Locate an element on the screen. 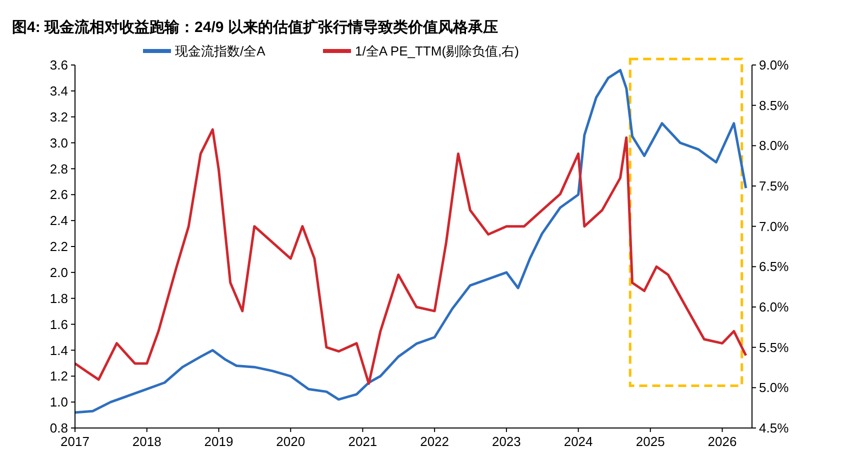 The width and height of the screenshot is (854, 471). y-tick-label: 2.2 is located at coordinates (59, 246).